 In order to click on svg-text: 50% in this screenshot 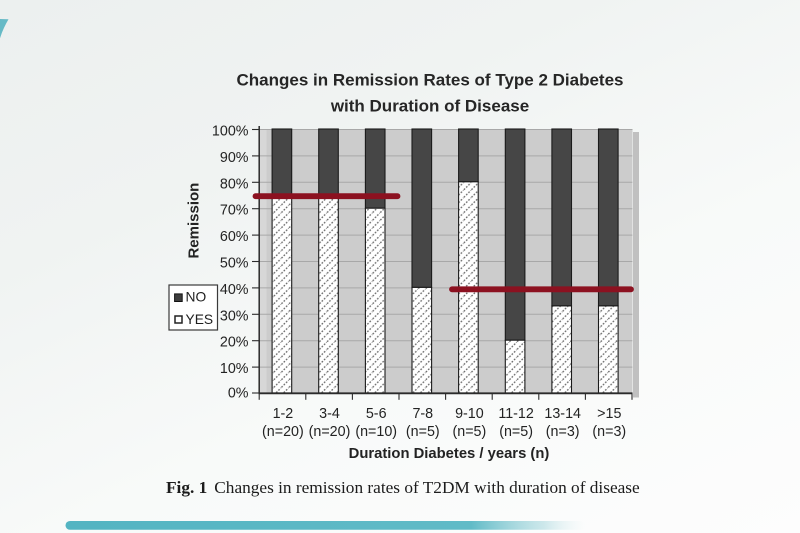, I will do `click(234, 264)`.